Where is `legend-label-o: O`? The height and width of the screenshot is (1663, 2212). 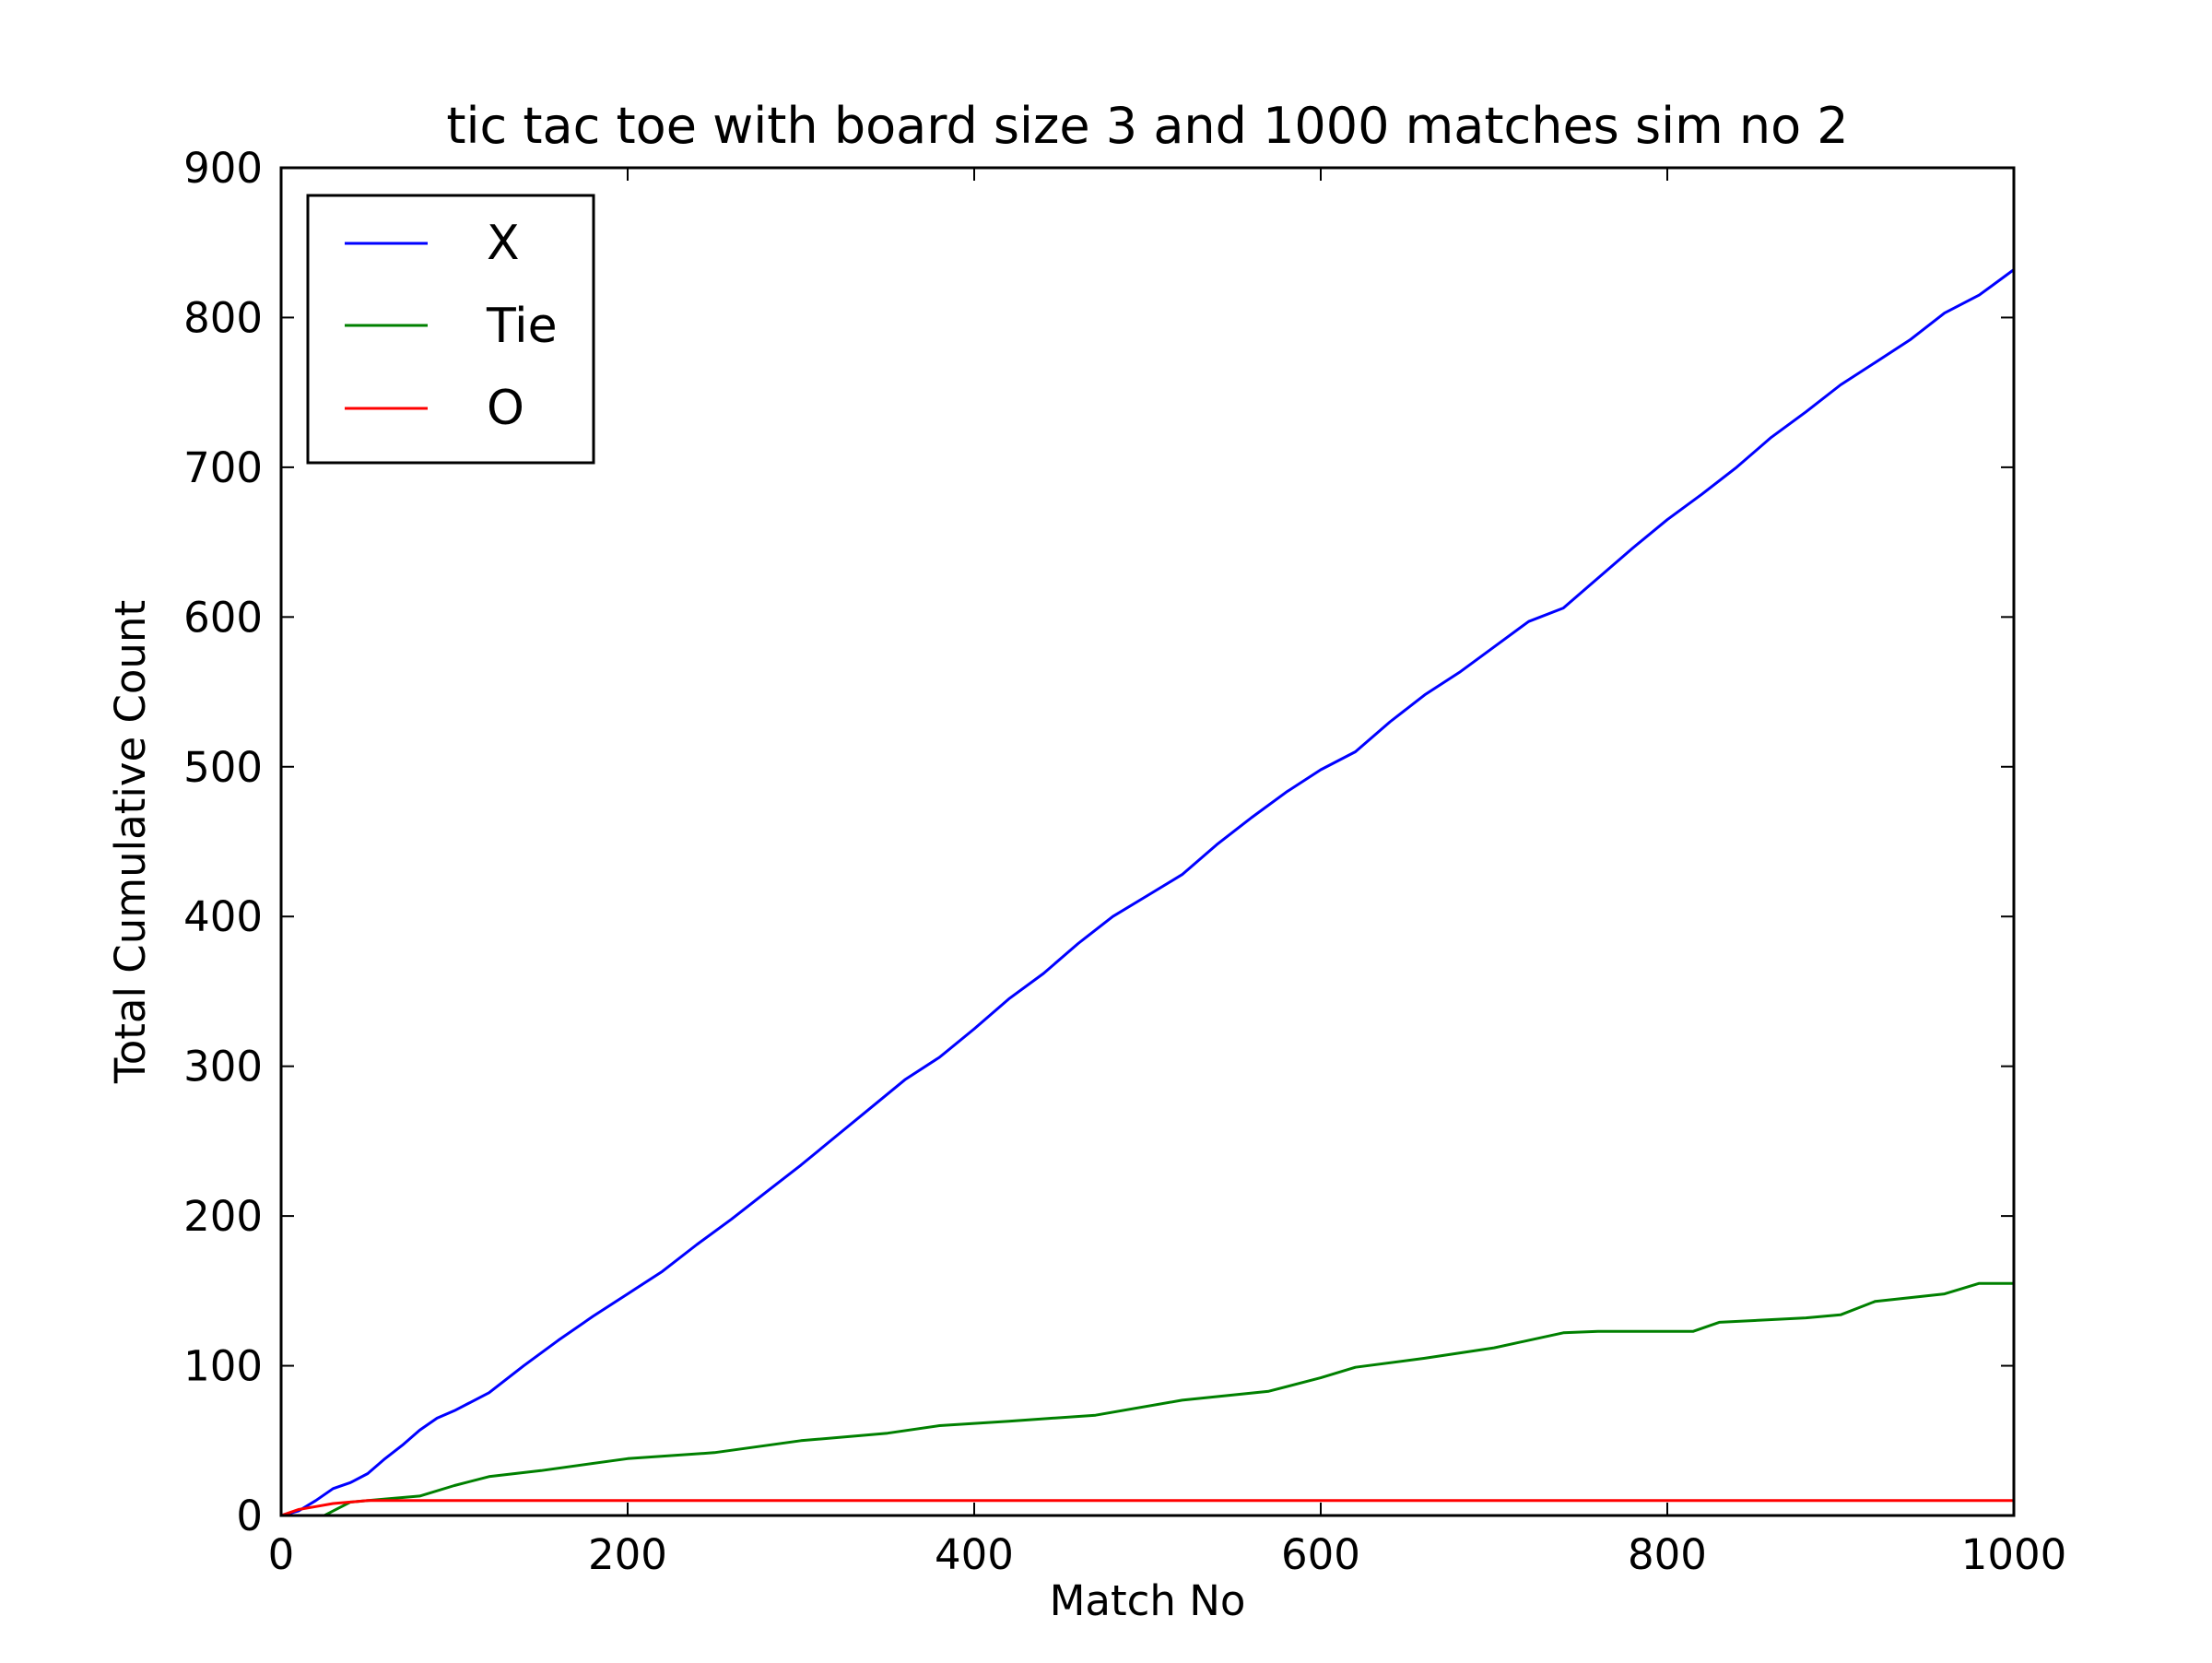 legend-label-o: O is located at coordinates (505, 408).